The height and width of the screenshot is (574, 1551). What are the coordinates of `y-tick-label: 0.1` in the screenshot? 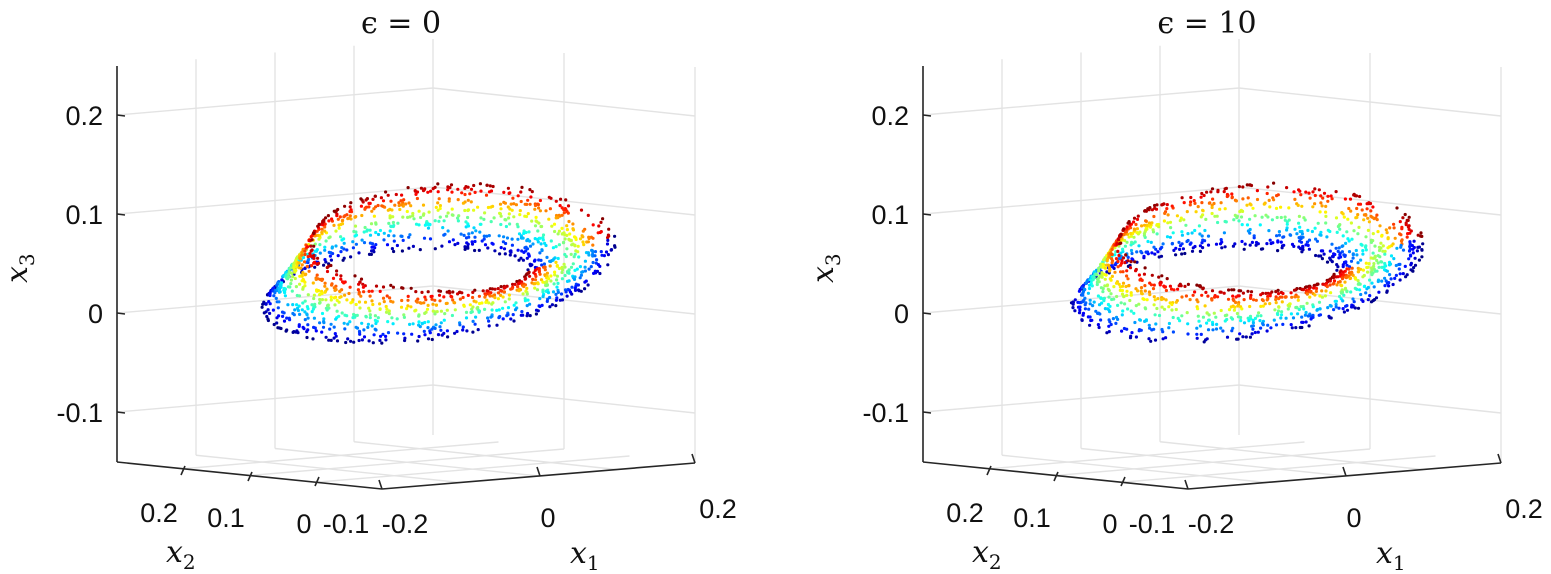 It's located at (1032, 518).